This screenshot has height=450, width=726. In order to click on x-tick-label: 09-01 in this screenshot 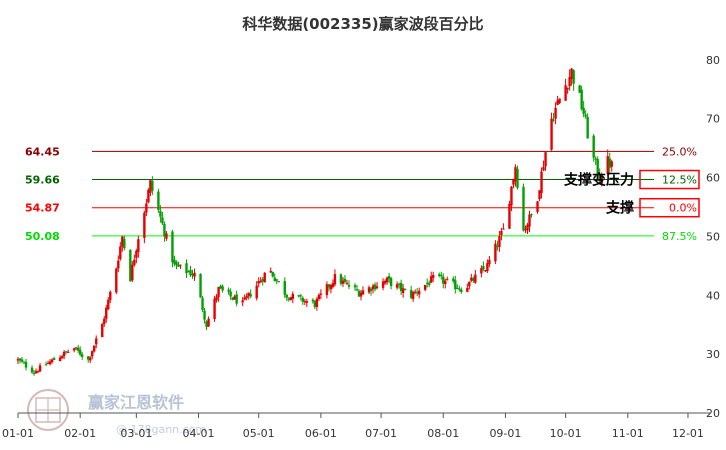, I will do `click(505, 433)`.